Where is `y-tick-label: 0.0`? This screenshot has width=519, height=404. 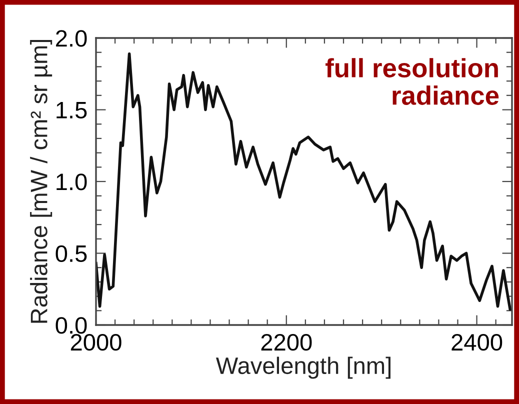
y-tick-label: 0.0 is located at coordinates (71, 325).